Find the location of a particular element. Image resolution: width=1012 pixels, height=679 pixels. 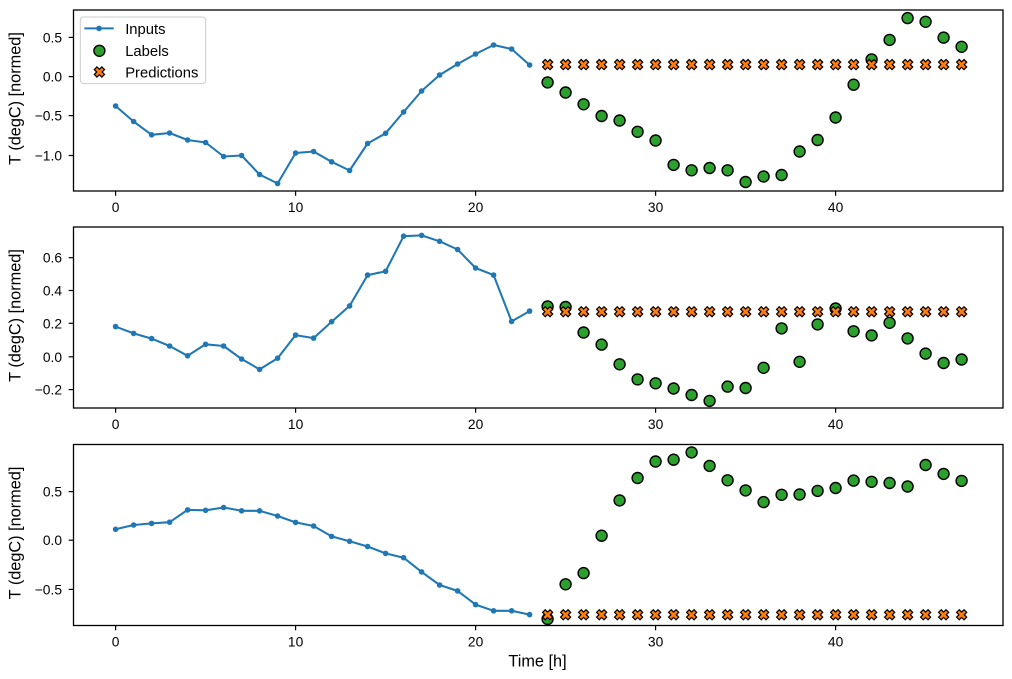

svg-text: −1.0 is located at coordinates (49, 156).